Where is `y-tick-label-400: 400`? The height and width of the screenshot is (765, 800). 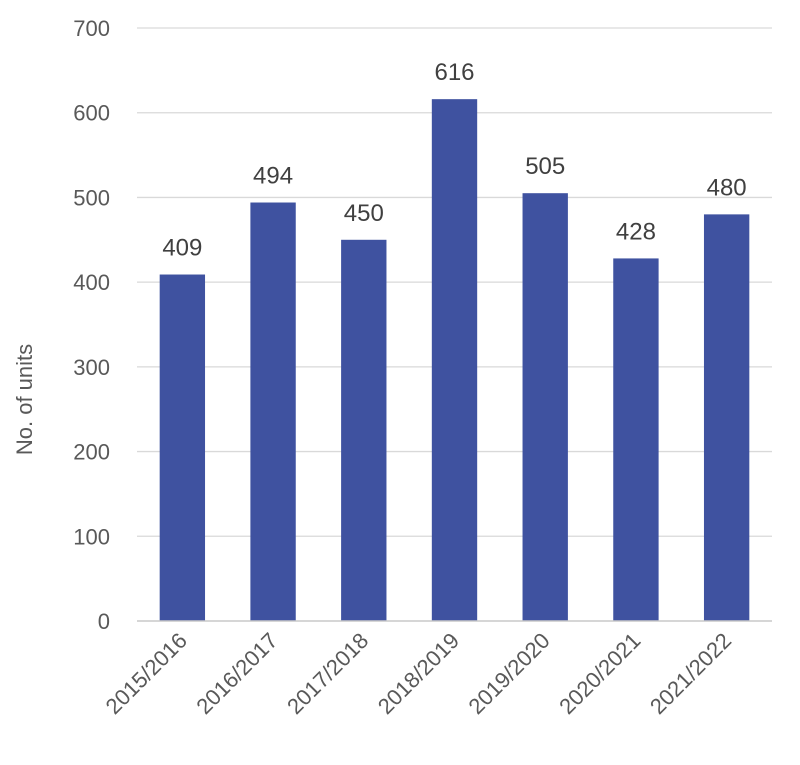 y-tick-label-400: 400 is located at coordinates (91, 282).